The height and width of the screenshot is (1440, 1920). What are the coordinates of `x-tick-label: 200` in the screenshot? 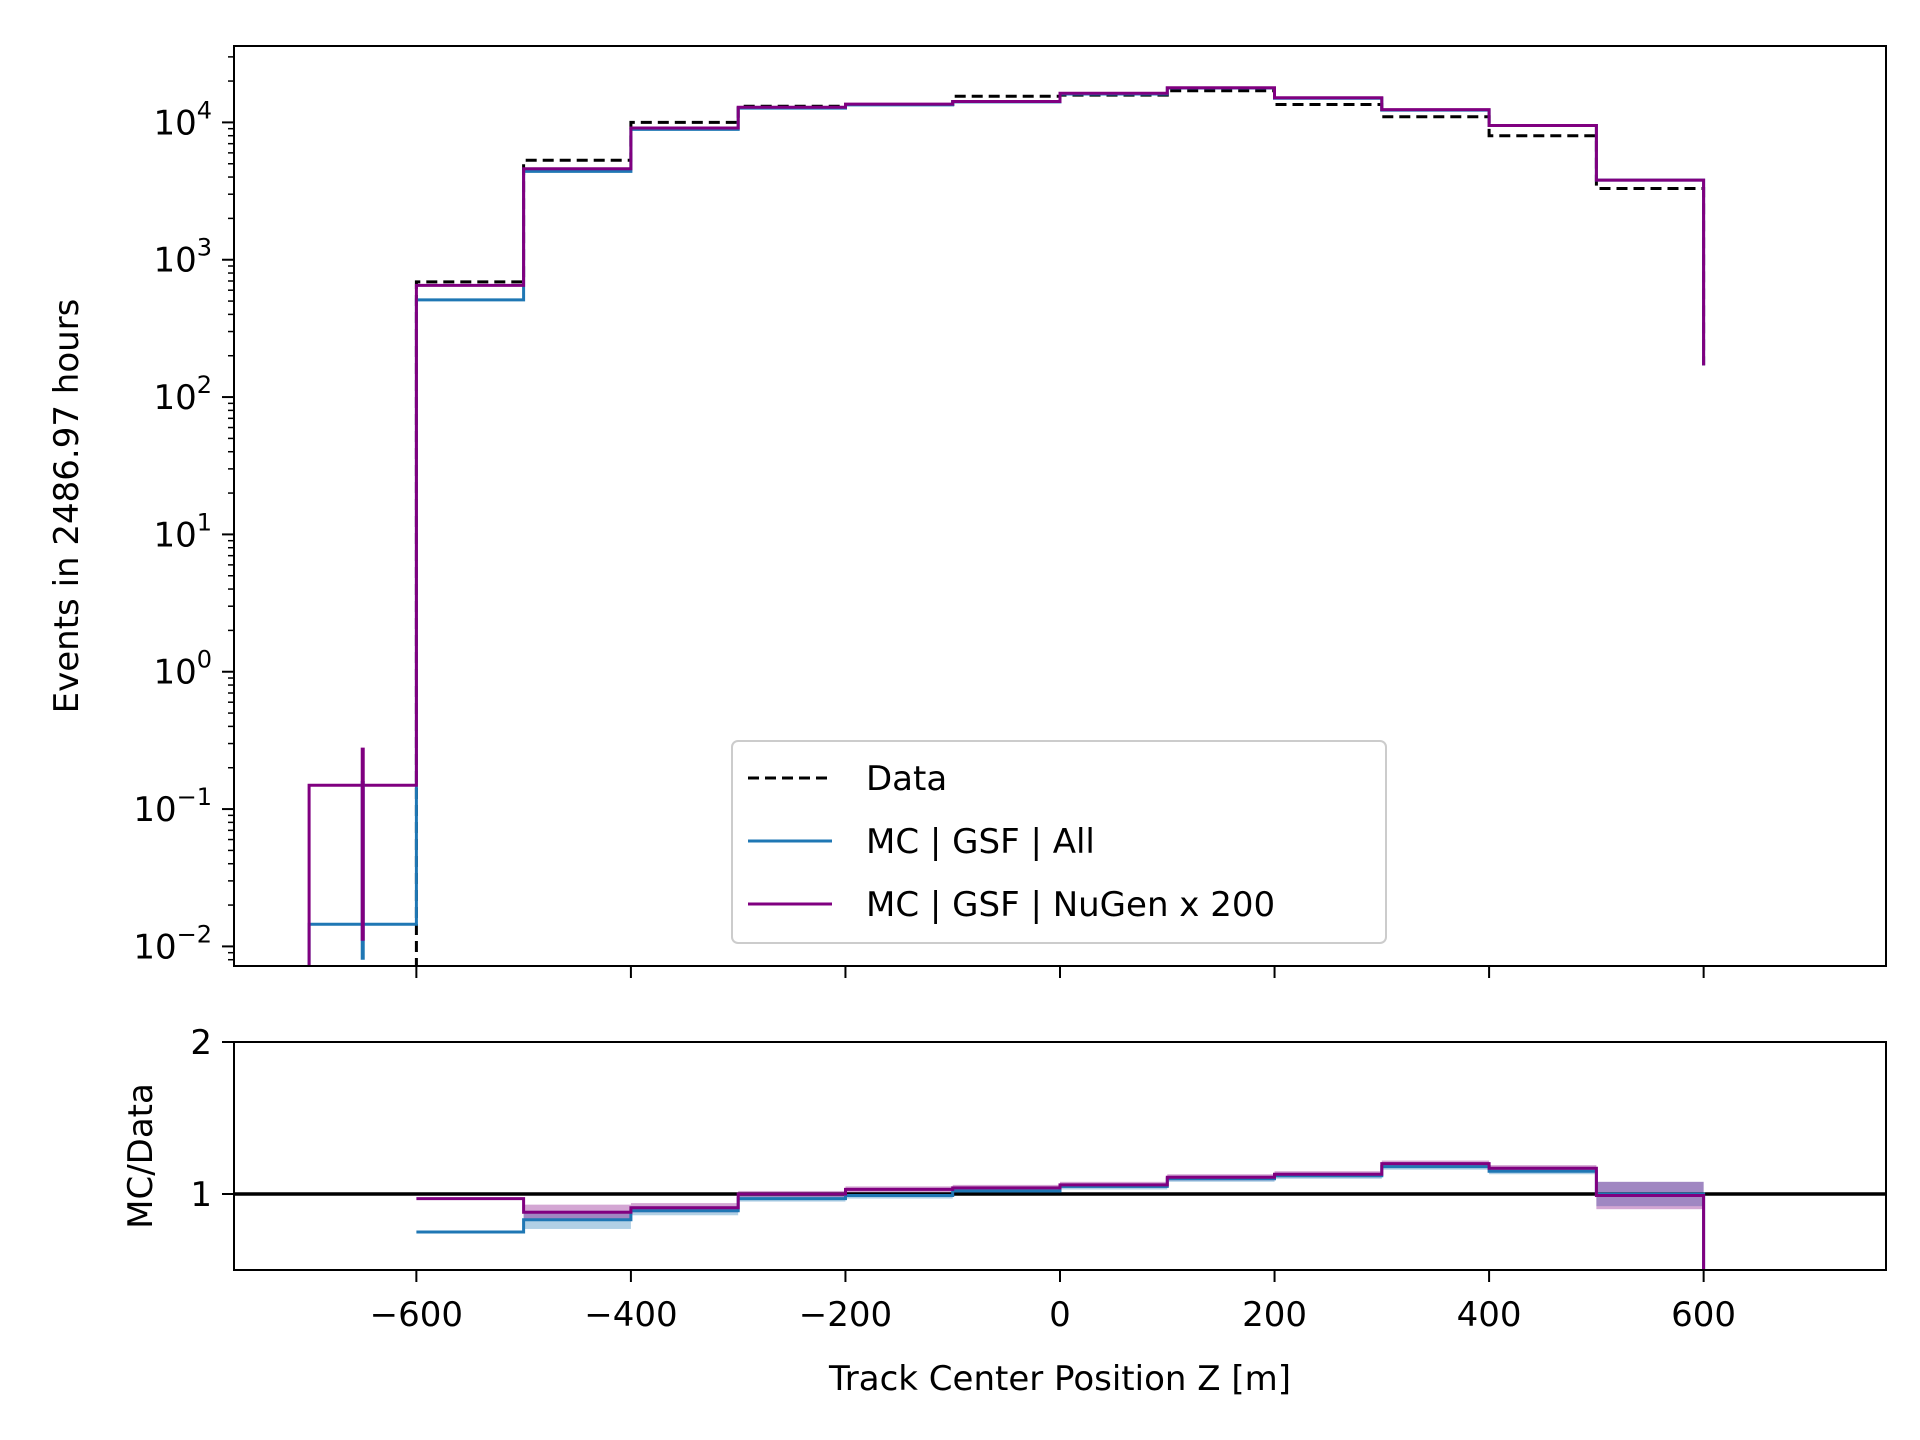 It's located at (1274, 1315).